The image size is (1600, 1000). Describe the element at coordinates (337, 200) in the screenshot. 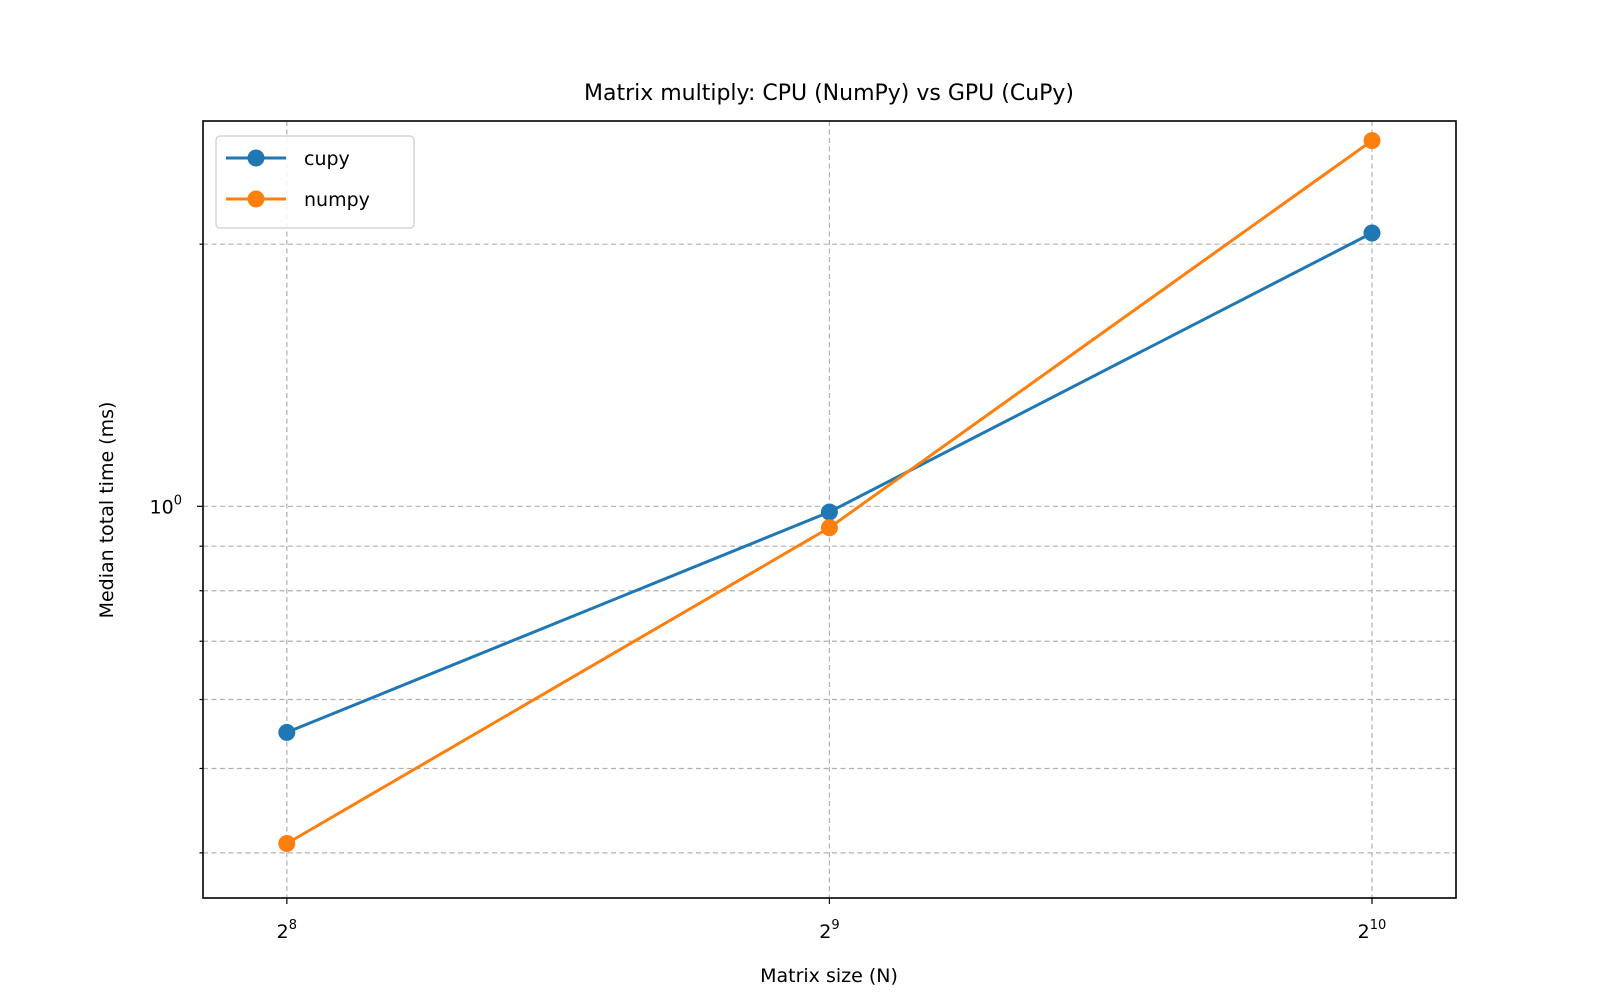

I see `legend-label-numpy: numpy` at that location.